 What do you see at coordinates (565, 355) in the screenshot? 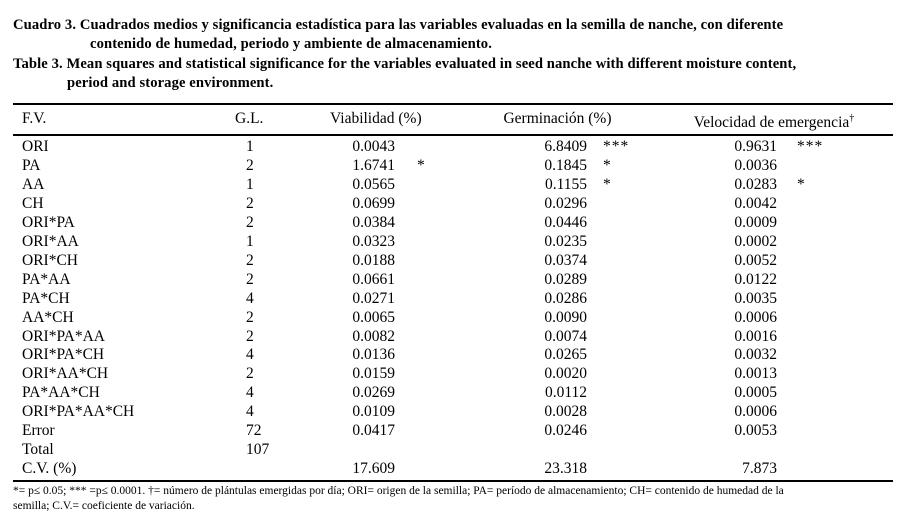
I see `row-germination-value: 0.0265` at bounding box center [565, 355].